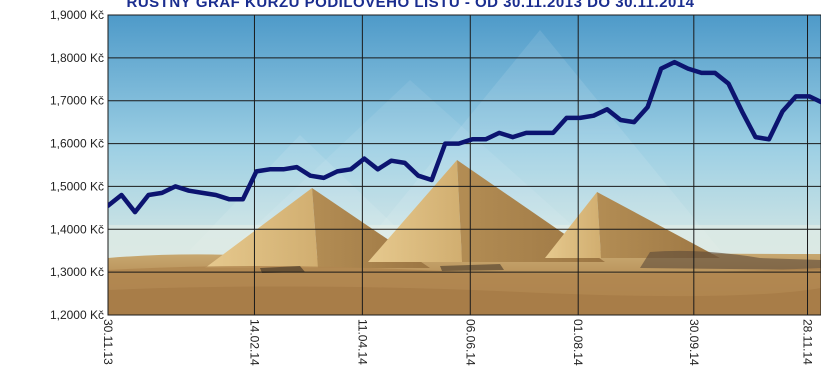 Image resolution: width=821 pixels, height=370 pixels. What do you see at coordinates (254, 342) in the screenshot?
I see `x-tick-label: 14.02.14` at bounding box center [254, 342].